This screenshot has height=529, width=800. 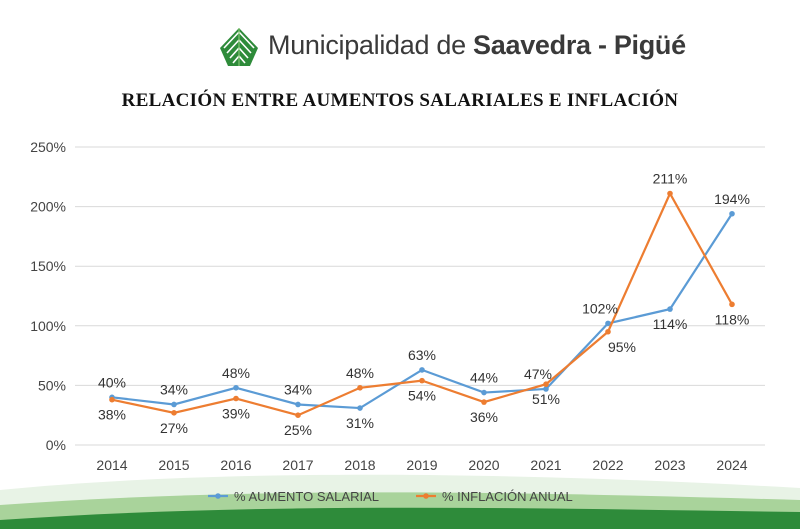 I want to click on x-tick-label: 2015, so click(x=173, y=465).